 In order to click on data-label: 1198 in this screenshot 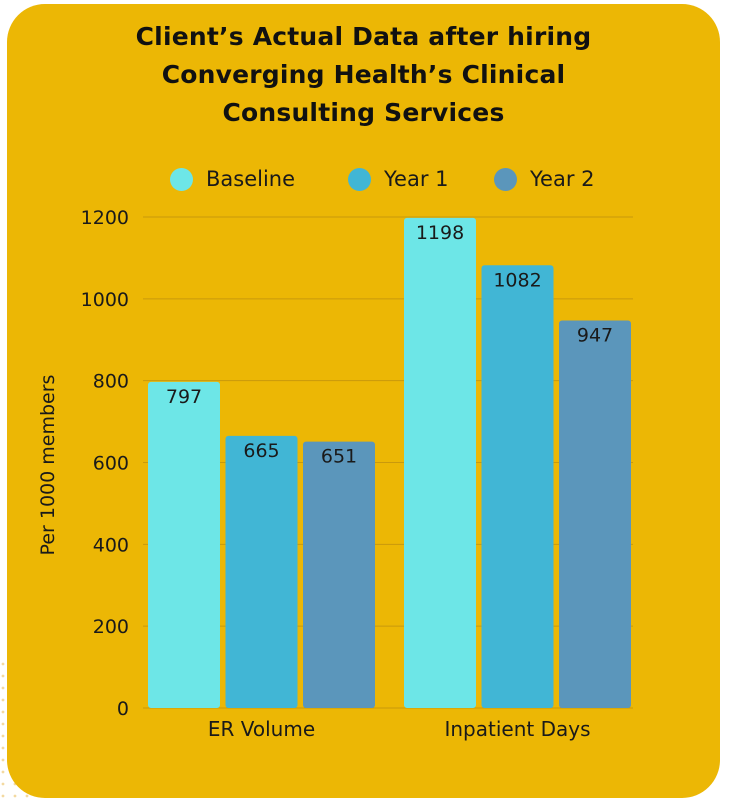, I will do `click(440, 233)`.